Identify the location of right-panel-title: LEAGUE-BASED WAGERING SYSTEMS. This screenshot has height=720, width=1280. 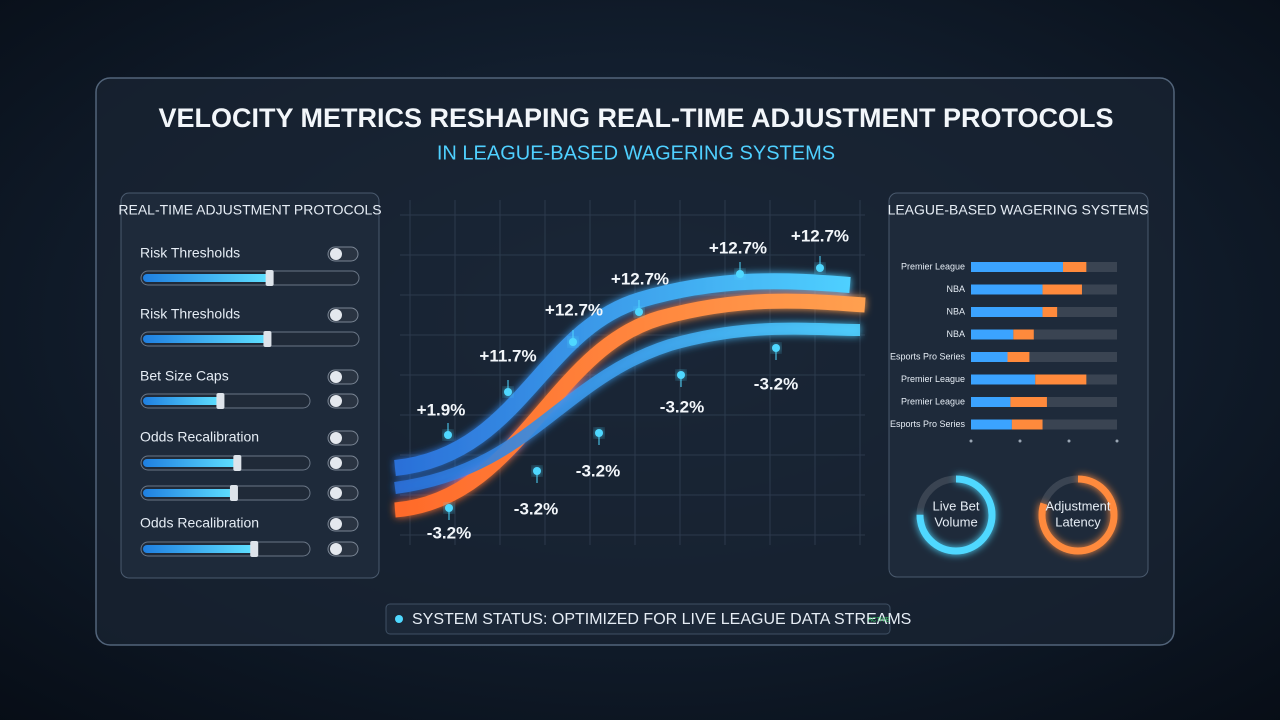
(1018, 210).